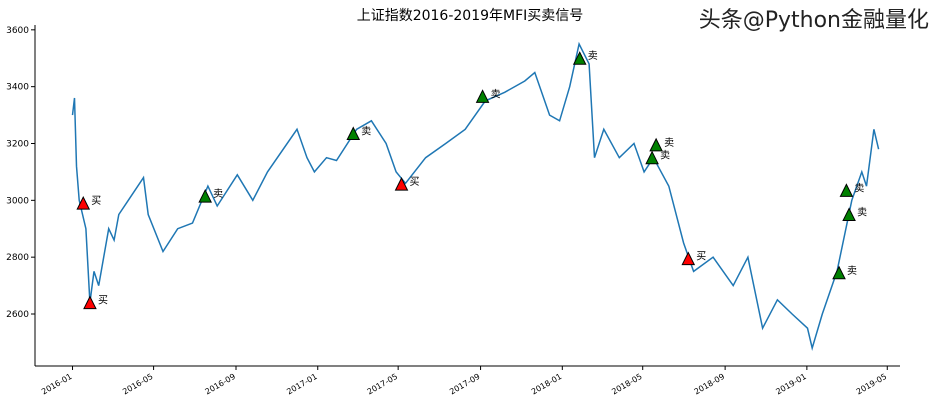 The image size is (937, 406). What do you see at coordinates (220, 384) in the screenshot?
I see `x-tick-label: 2016-09` at bounding box center [220, 384].